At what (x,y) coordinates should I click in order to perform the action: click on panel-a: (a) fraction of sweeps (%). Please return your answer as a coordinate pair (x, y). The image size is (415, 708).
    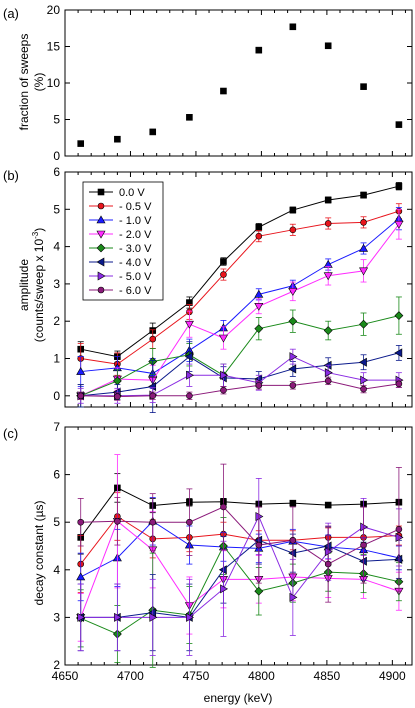
    Looking at the image, I should click on (24, 68).